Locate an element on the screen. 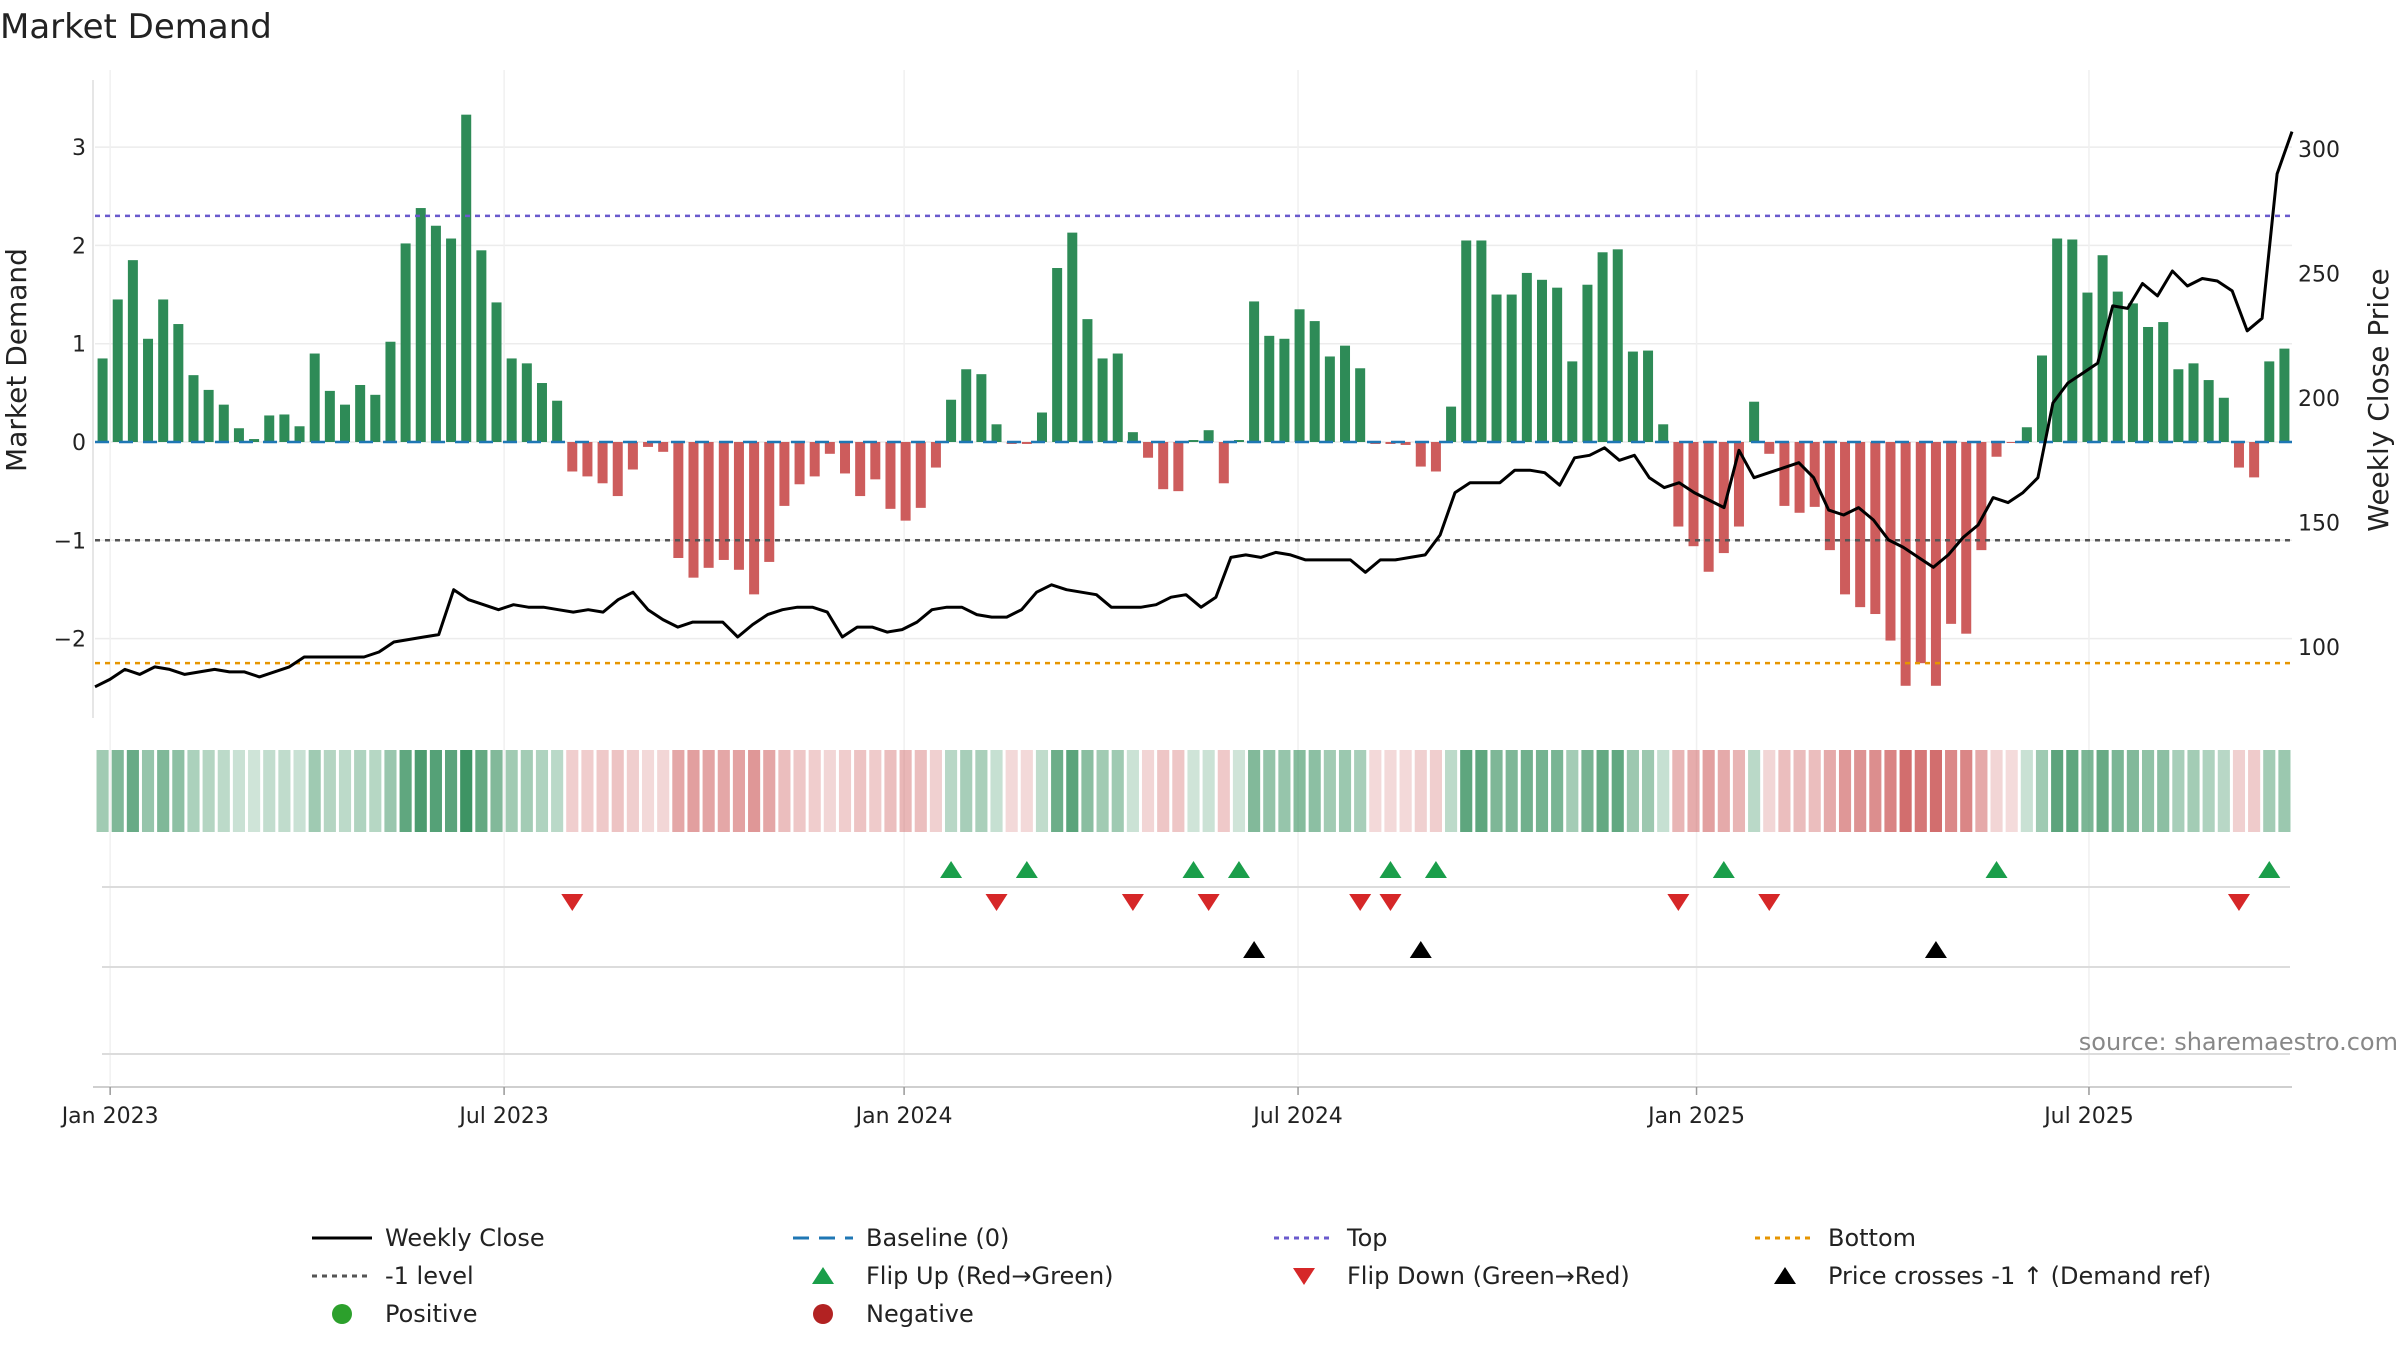  legend-item: Flip Down (Green→Red) is located at coordinates (1461, 1276).